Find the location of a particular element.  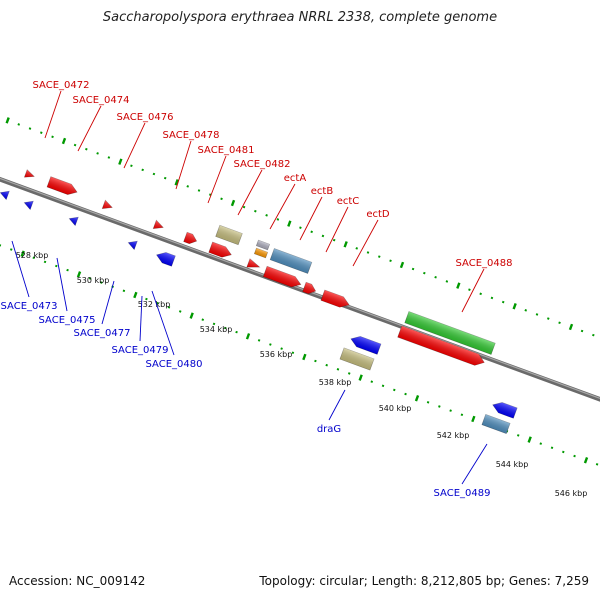

green-feature is located at coordinates (450, 333).